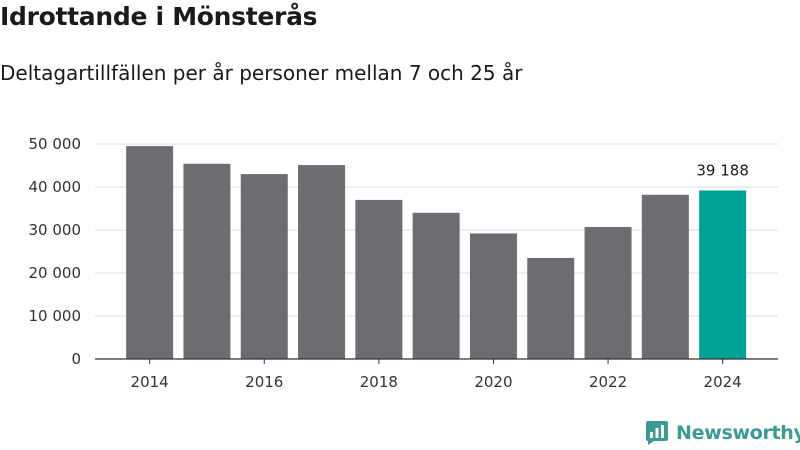 This screenshot has width=800, height=450. What do you see at coordinates (55, 187) in the screenshot?
I see `y-tick-label: 40 000` at bounding box center [55, 187].